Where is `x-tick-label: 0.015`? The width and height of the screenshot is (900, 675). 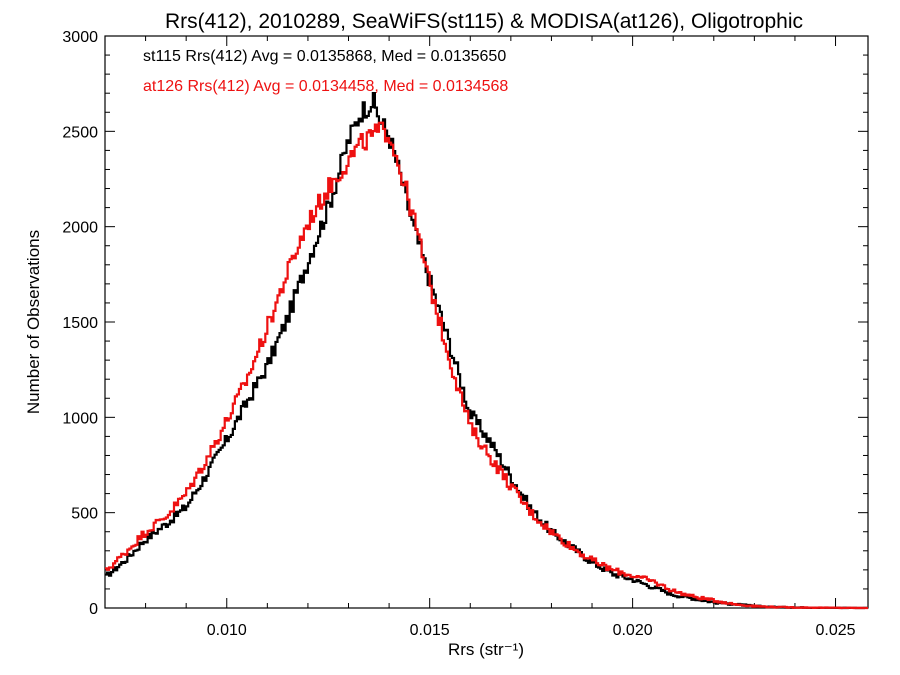
x-tick-label: 0.015 is located at coordinates (430, 630).